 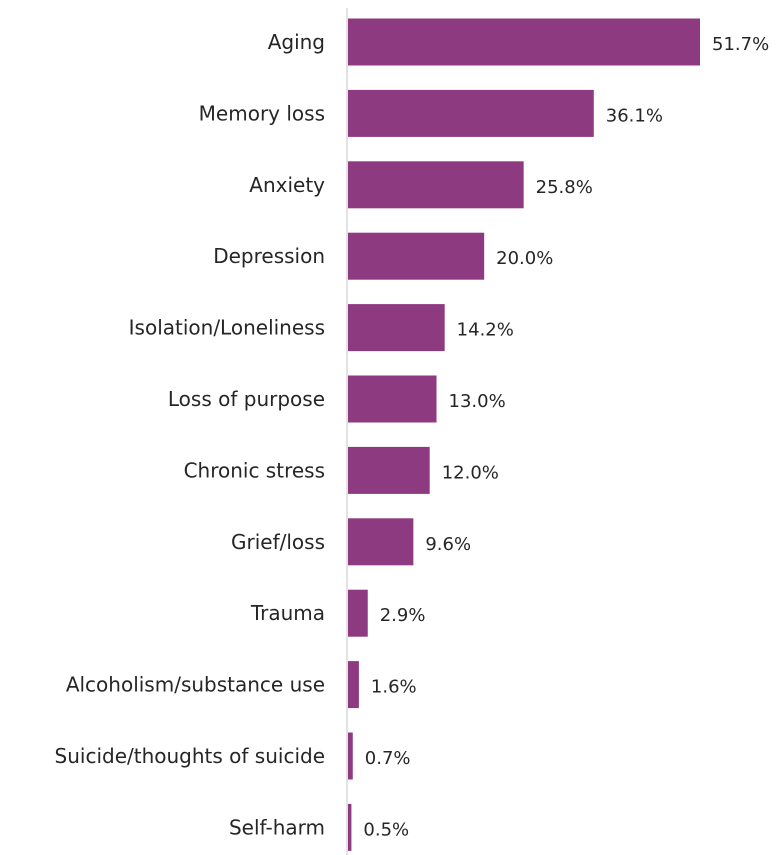 I want to click on value-label: 2.9%, so click(x=403, y=615).